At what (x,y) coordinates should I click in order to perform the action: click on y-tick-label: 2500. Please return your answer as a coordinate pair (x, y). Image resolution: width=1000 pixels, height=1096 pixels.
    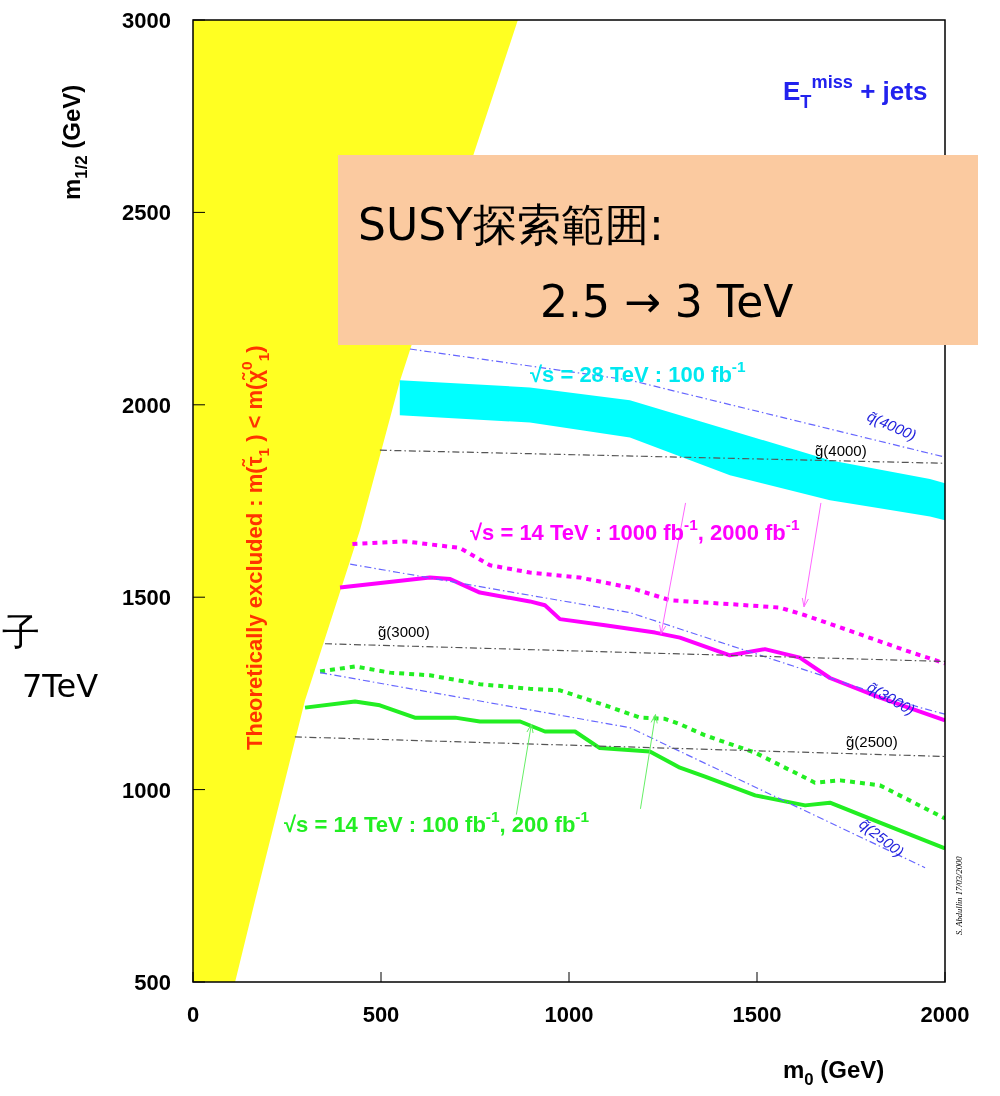
    Looking at the image, I should click on (146, 213).